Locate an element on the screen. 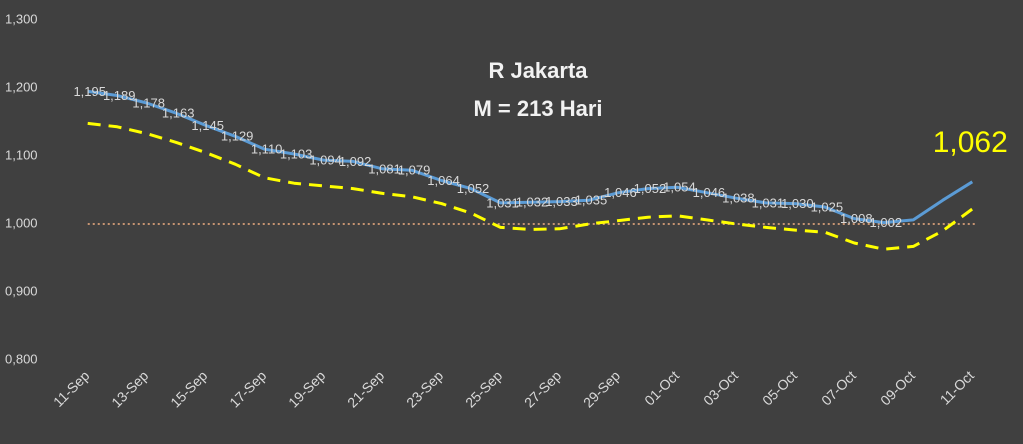 The width and height of the screenshot is (1023, 444). data-label: 1,079 is located at coordinates (414, 170).